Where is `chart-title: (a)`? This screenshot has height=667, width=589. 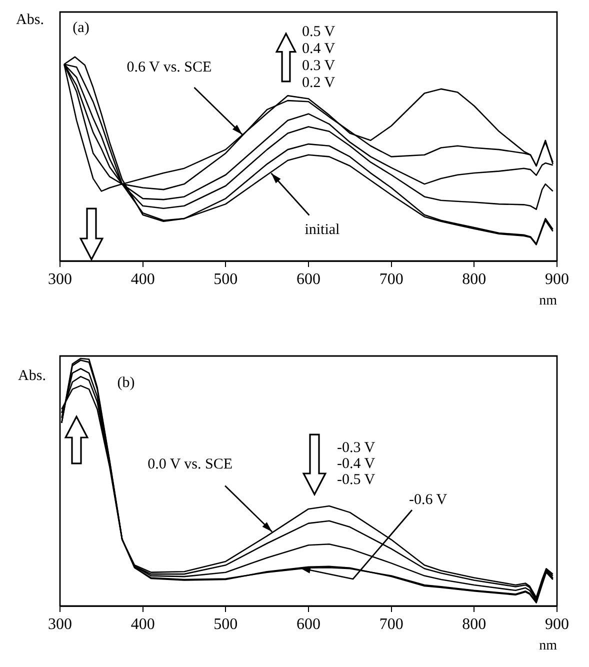
chart-title: (a) is located at coordinates (81, 28).